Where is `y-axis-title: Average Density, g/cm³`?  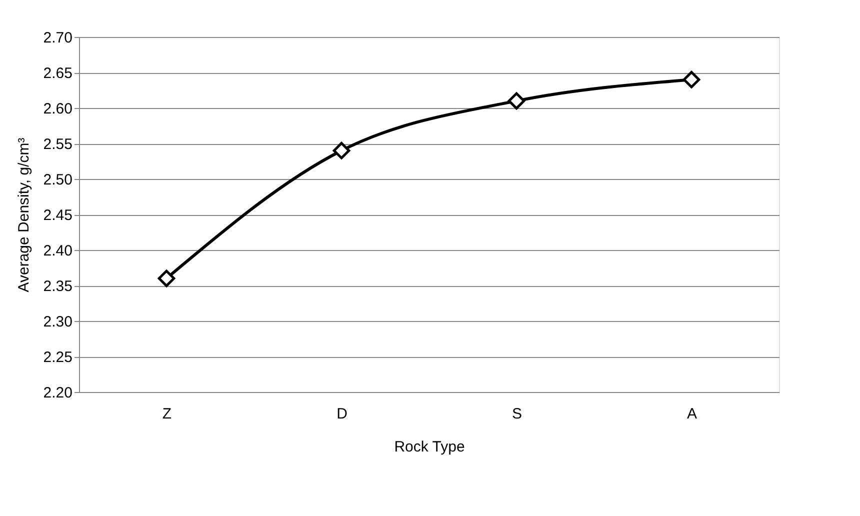
y-axis-title: Average Density, g/cm³ is located at coordinates (23, 215).